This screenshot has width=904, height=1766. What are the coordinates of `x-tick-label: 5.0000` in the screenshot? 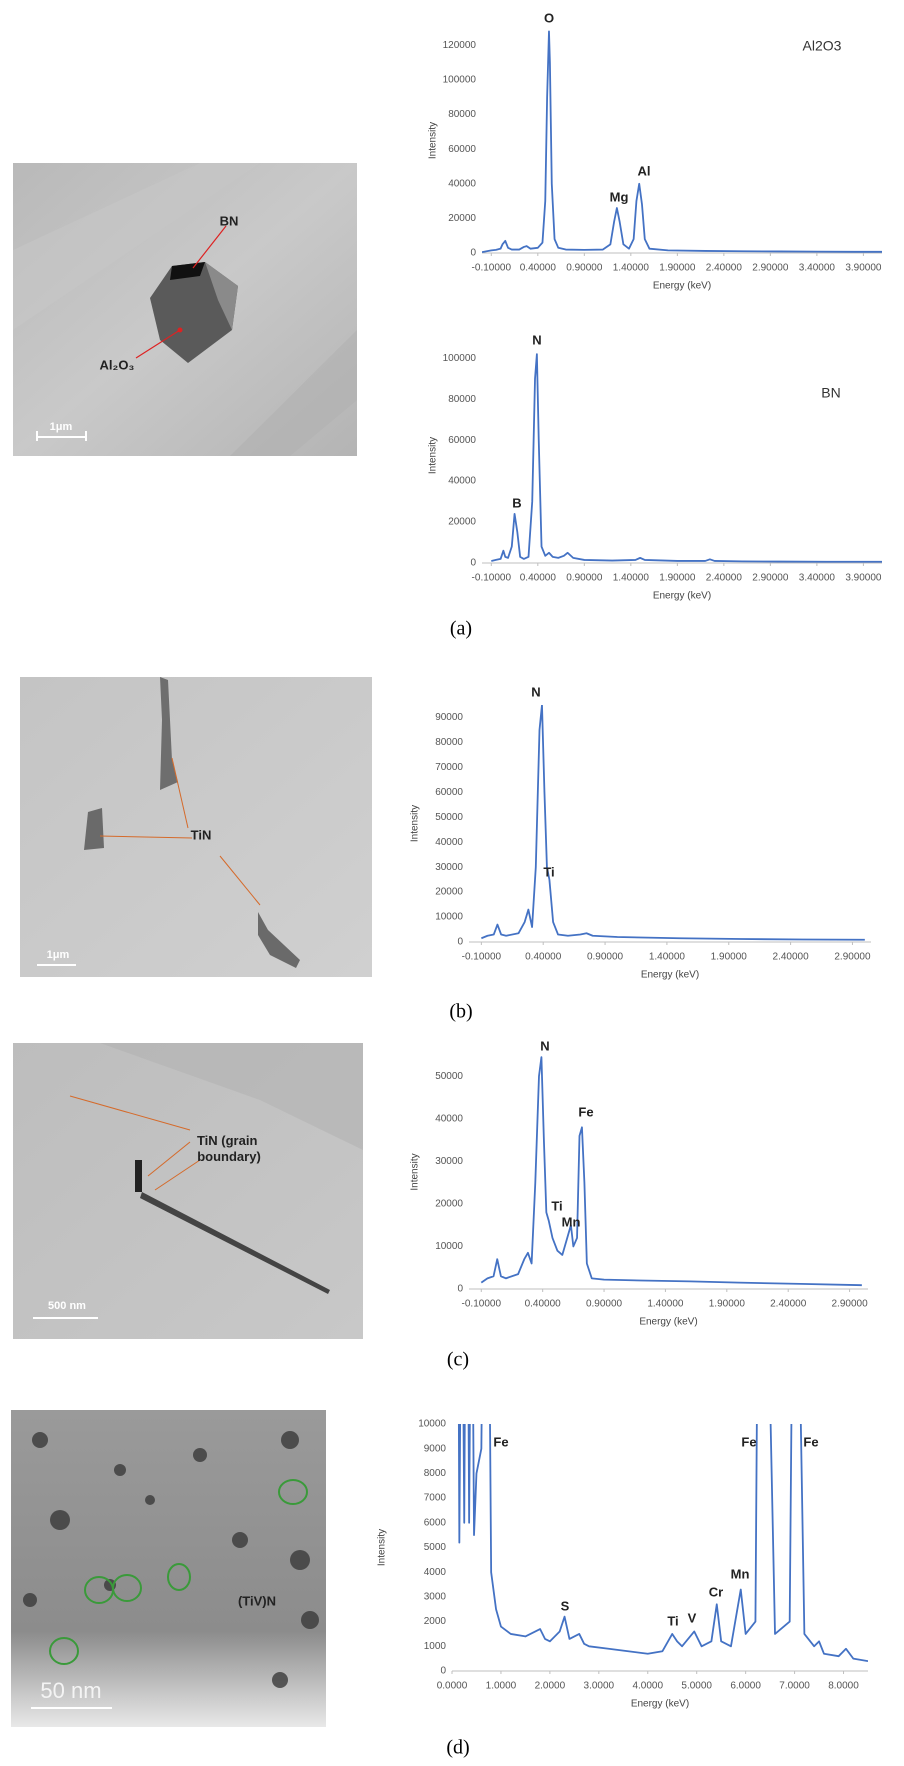 It's located at (696, 1686).